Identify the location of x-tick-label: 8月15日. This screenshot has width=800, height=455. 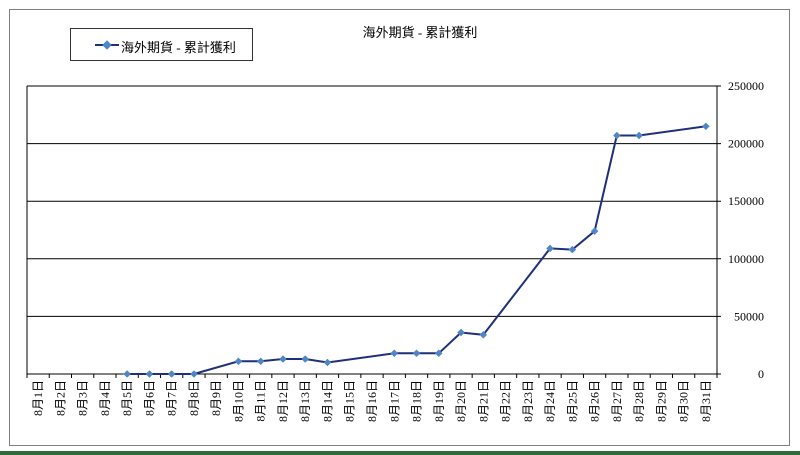
(350, 401).